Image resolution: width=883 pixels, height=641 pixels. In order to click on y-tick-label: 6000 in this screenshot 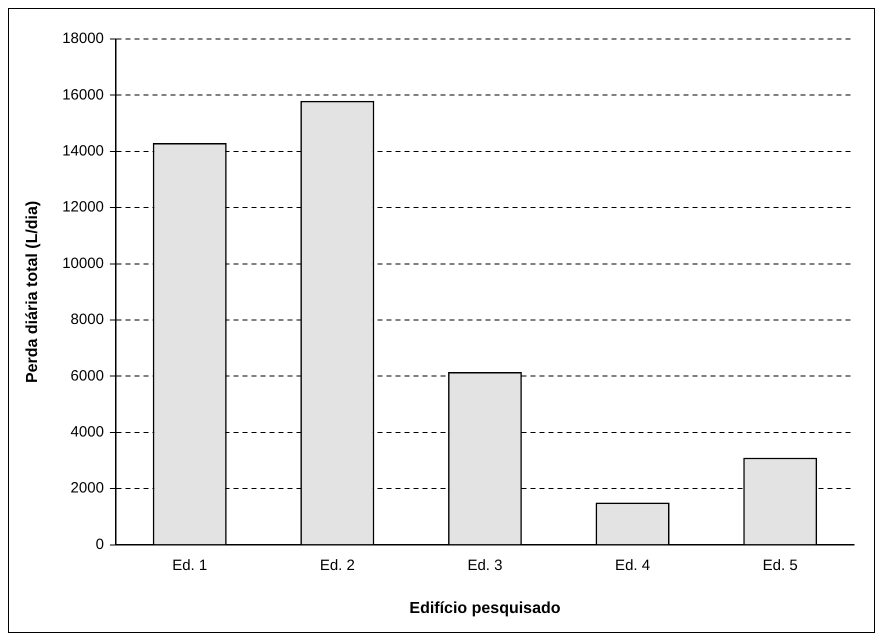, I will do `click(87, 375)`.